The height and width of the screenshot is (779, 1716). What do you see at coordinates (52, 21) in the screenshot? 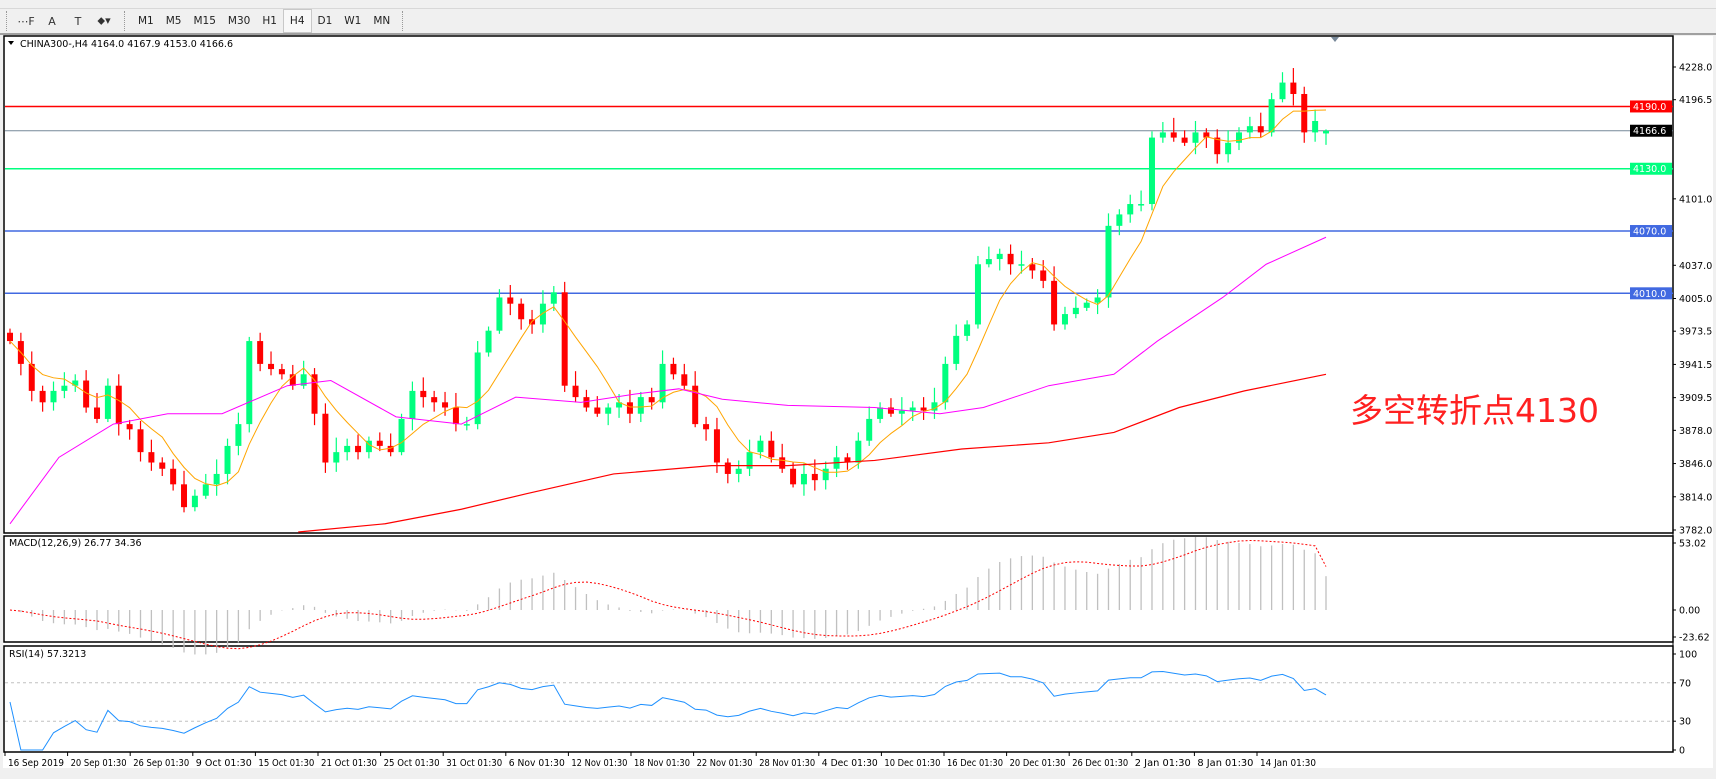
I see `text-icon: A` at bounding box center [52, 21].